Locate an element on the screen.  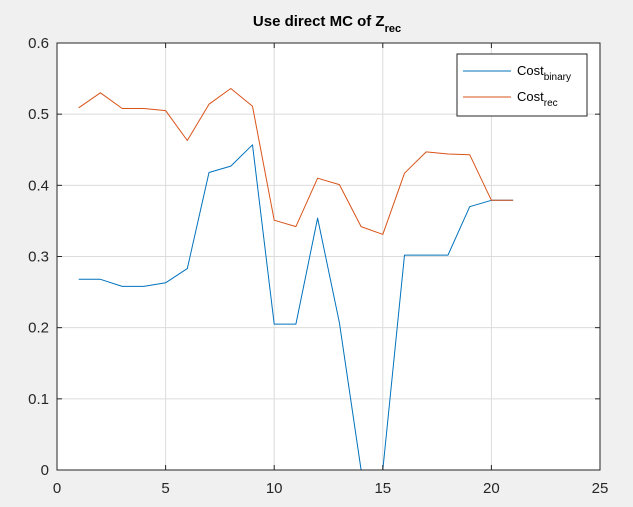
y-tick-label: 0.2 is located at coordinates (38, 328).